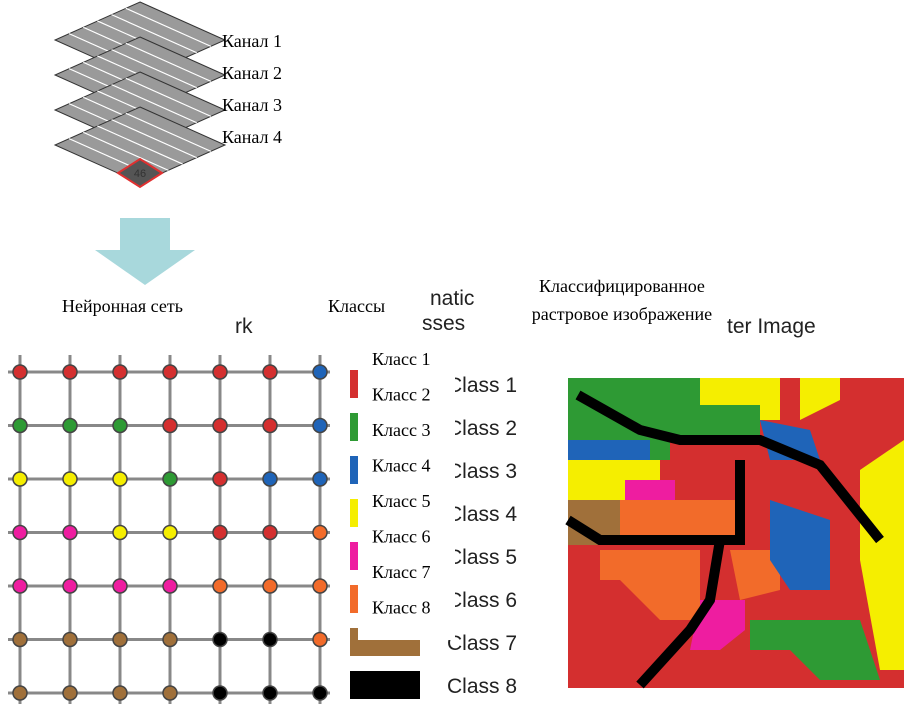  I want to click on legend-label-original: Class 3, so click(482, 471).